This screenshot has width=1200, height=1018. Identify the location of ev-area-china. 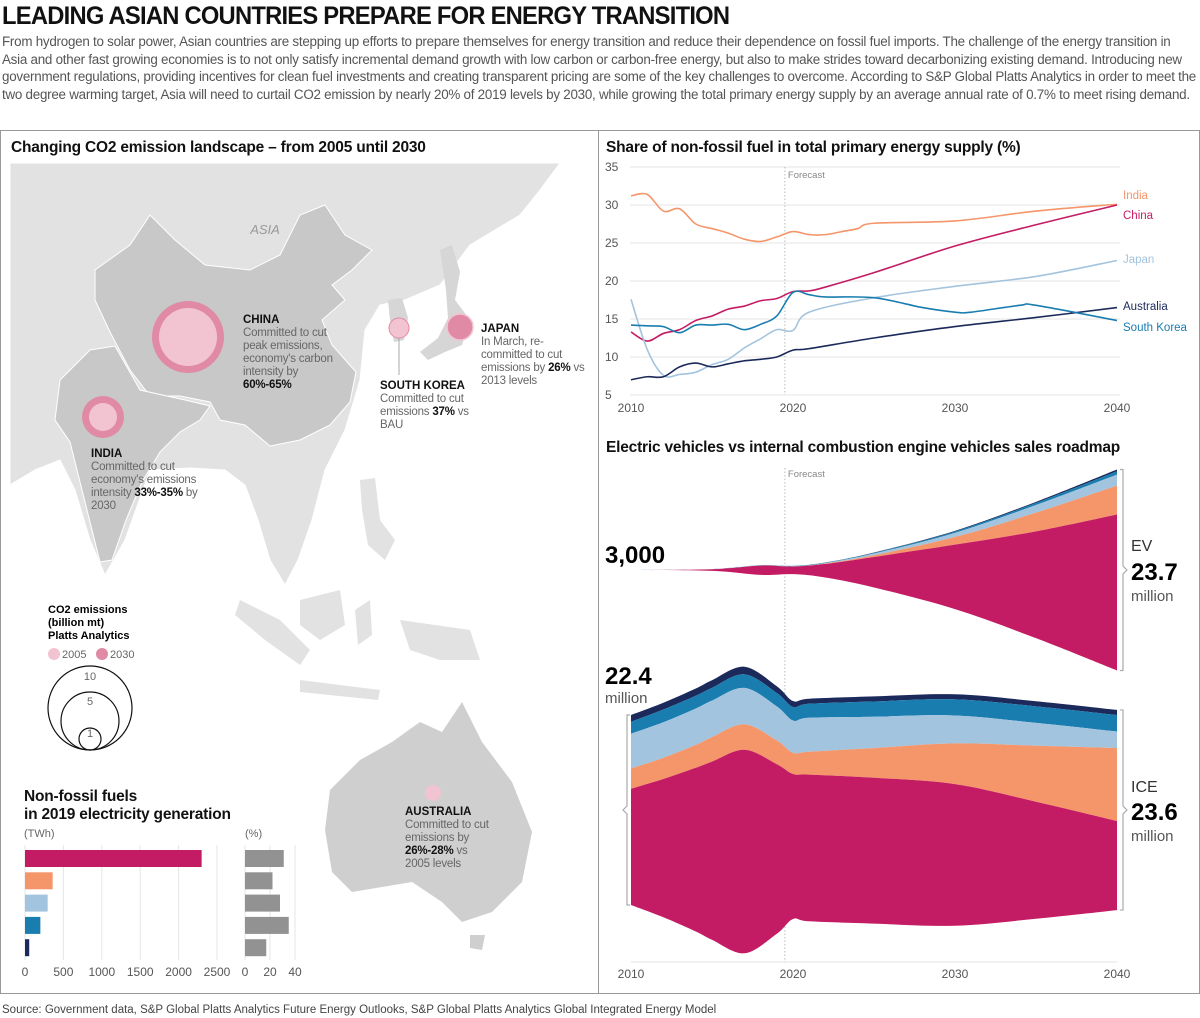
(874, 592).